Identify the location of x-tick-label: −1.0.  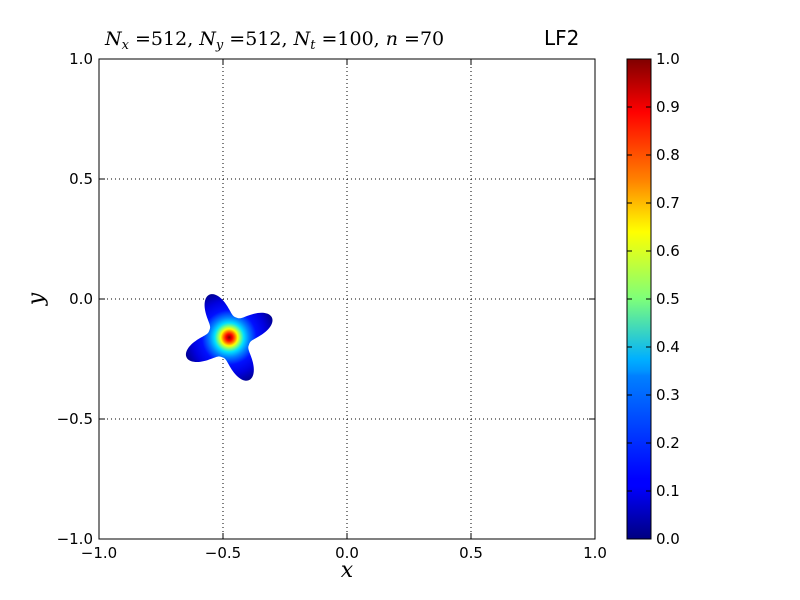
(99, 553).